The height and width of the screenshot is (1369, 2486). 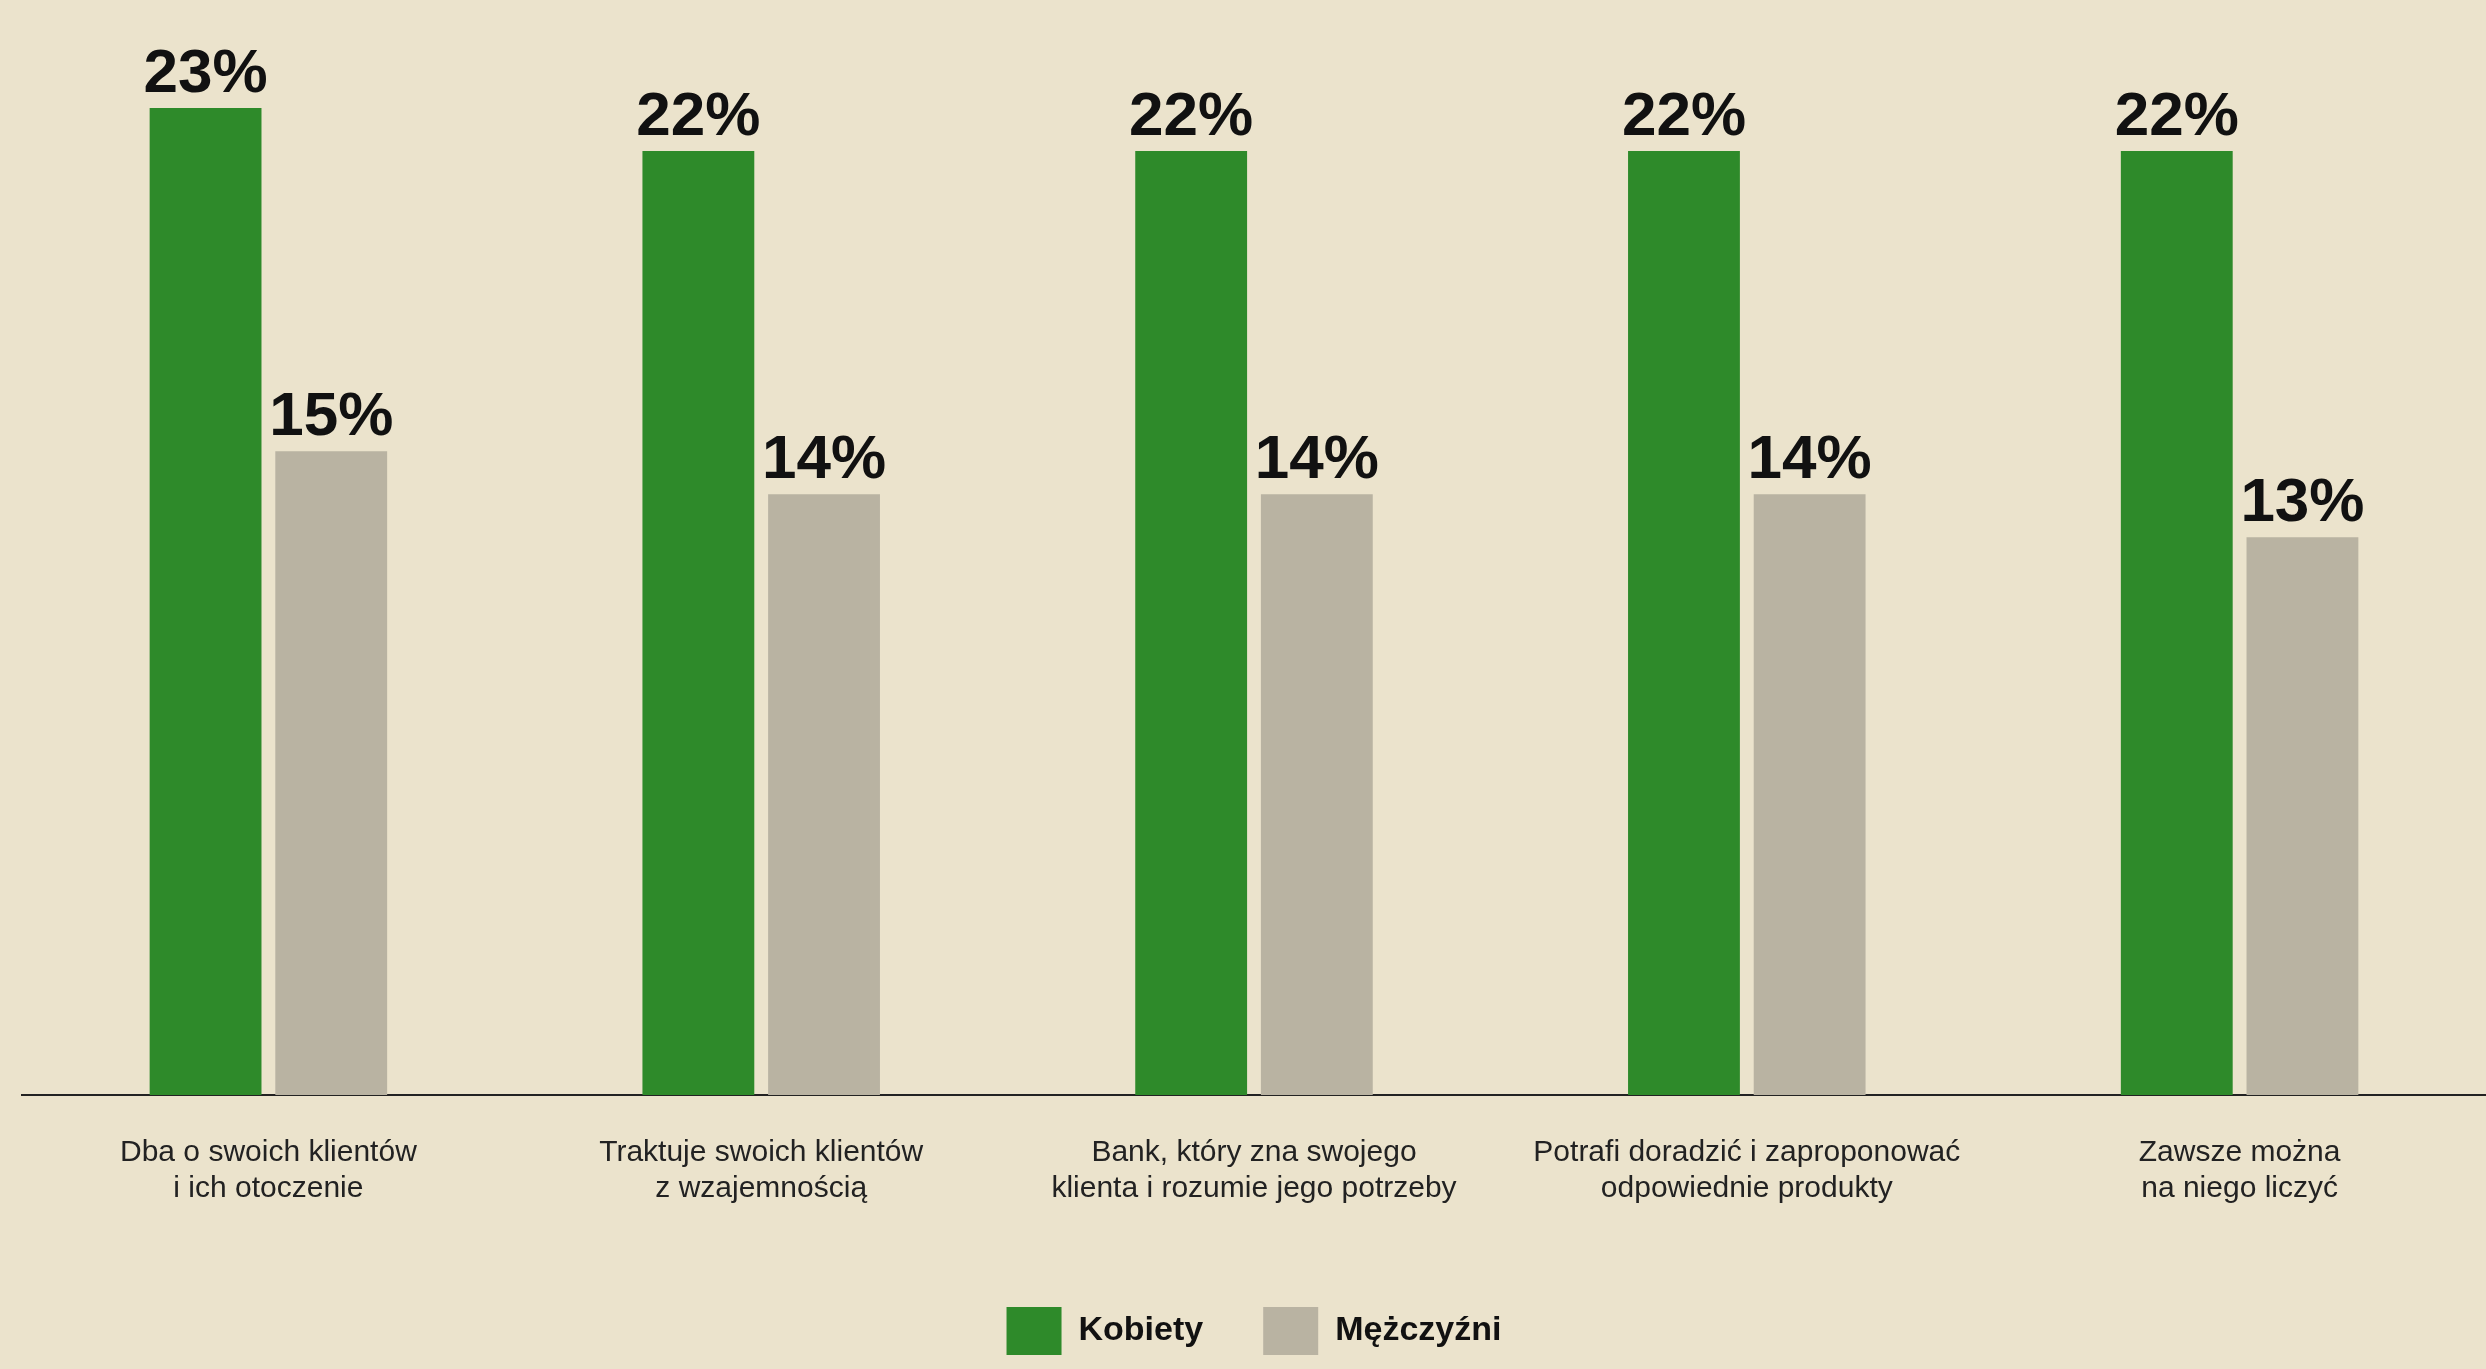 What do you see at coordinates (1418, 1328) in the screenshot?
I see `legend-label: Mężczyźni` at bounding box center [1418, 1328].